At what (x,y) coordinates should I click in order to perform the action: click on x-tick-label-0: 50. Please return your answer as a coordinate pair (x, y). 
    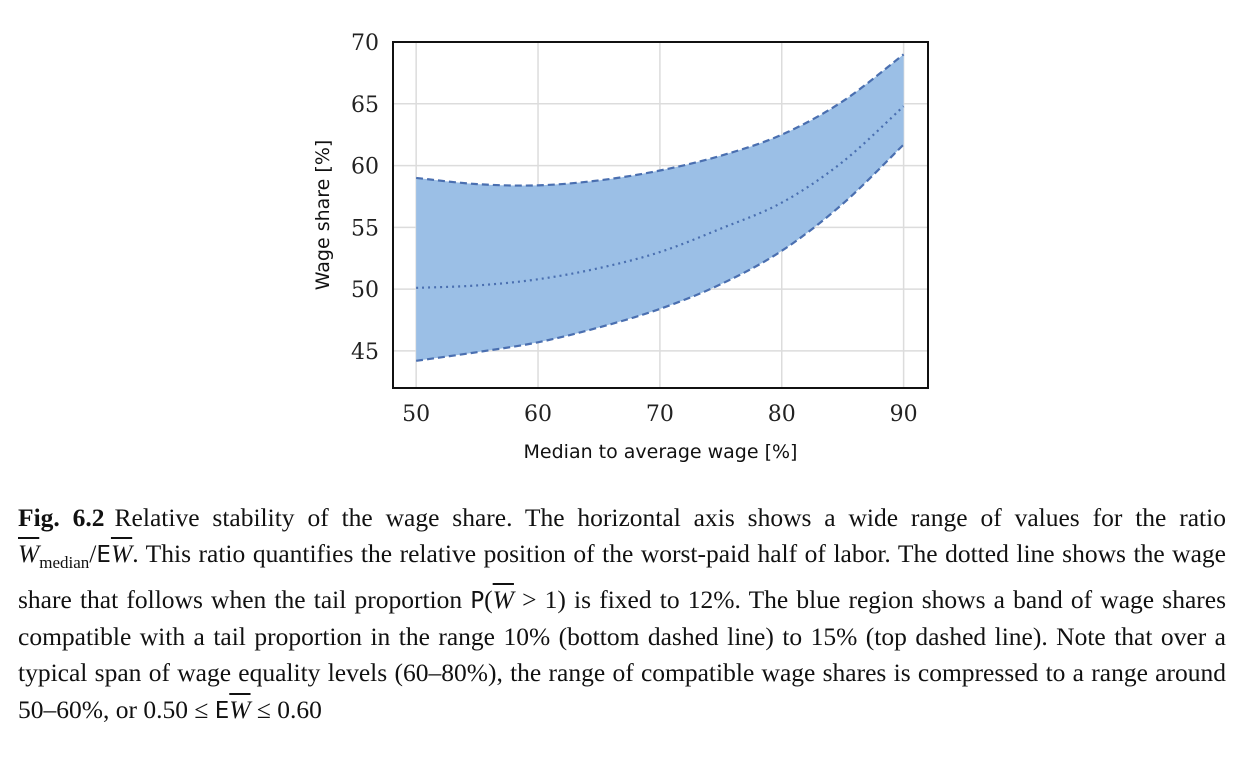
    Looking at the image, I should click on (416, 414).